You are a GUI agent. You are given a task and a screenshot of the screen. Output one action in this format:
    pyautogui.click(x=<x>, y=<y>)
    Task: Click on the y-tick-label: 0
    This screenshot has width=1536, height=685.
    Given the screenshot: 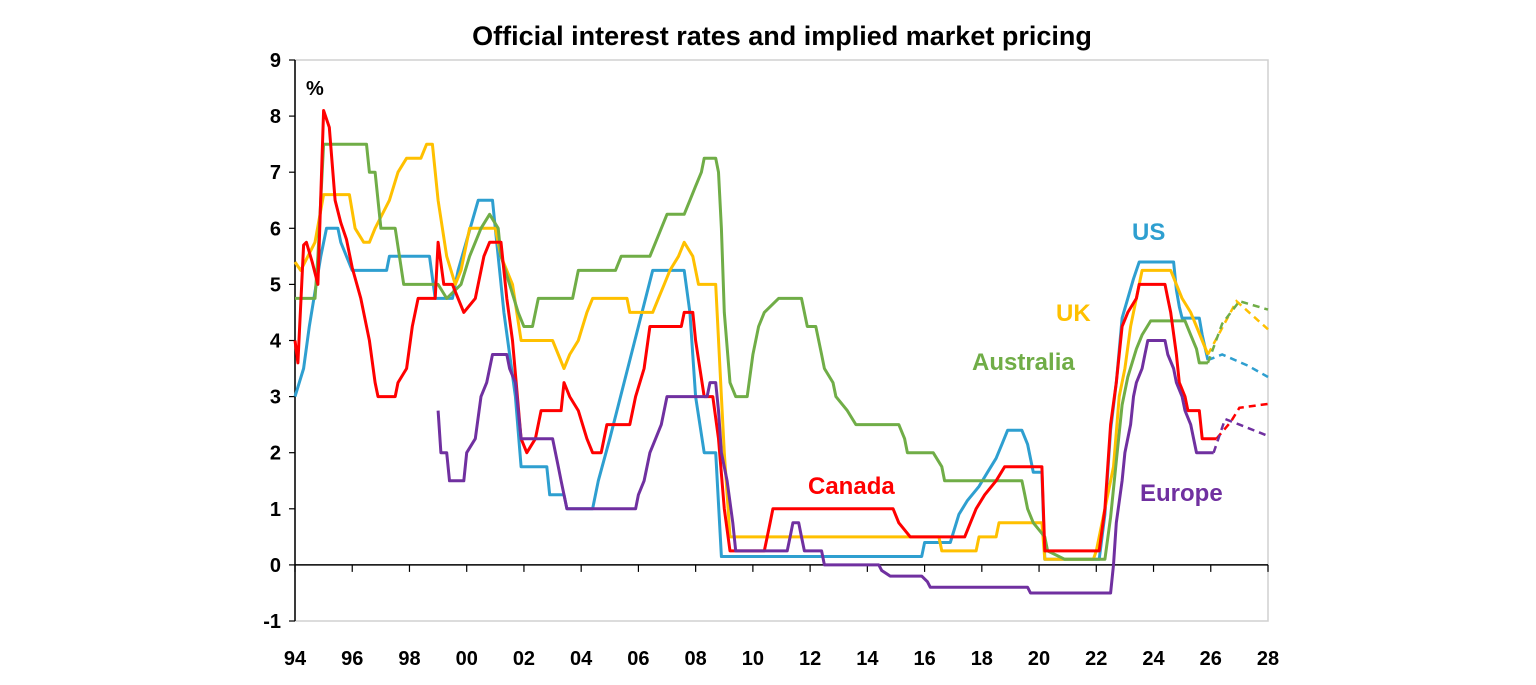 What is the action you would take?
    pyautogui.click(x=275, y=566)
    